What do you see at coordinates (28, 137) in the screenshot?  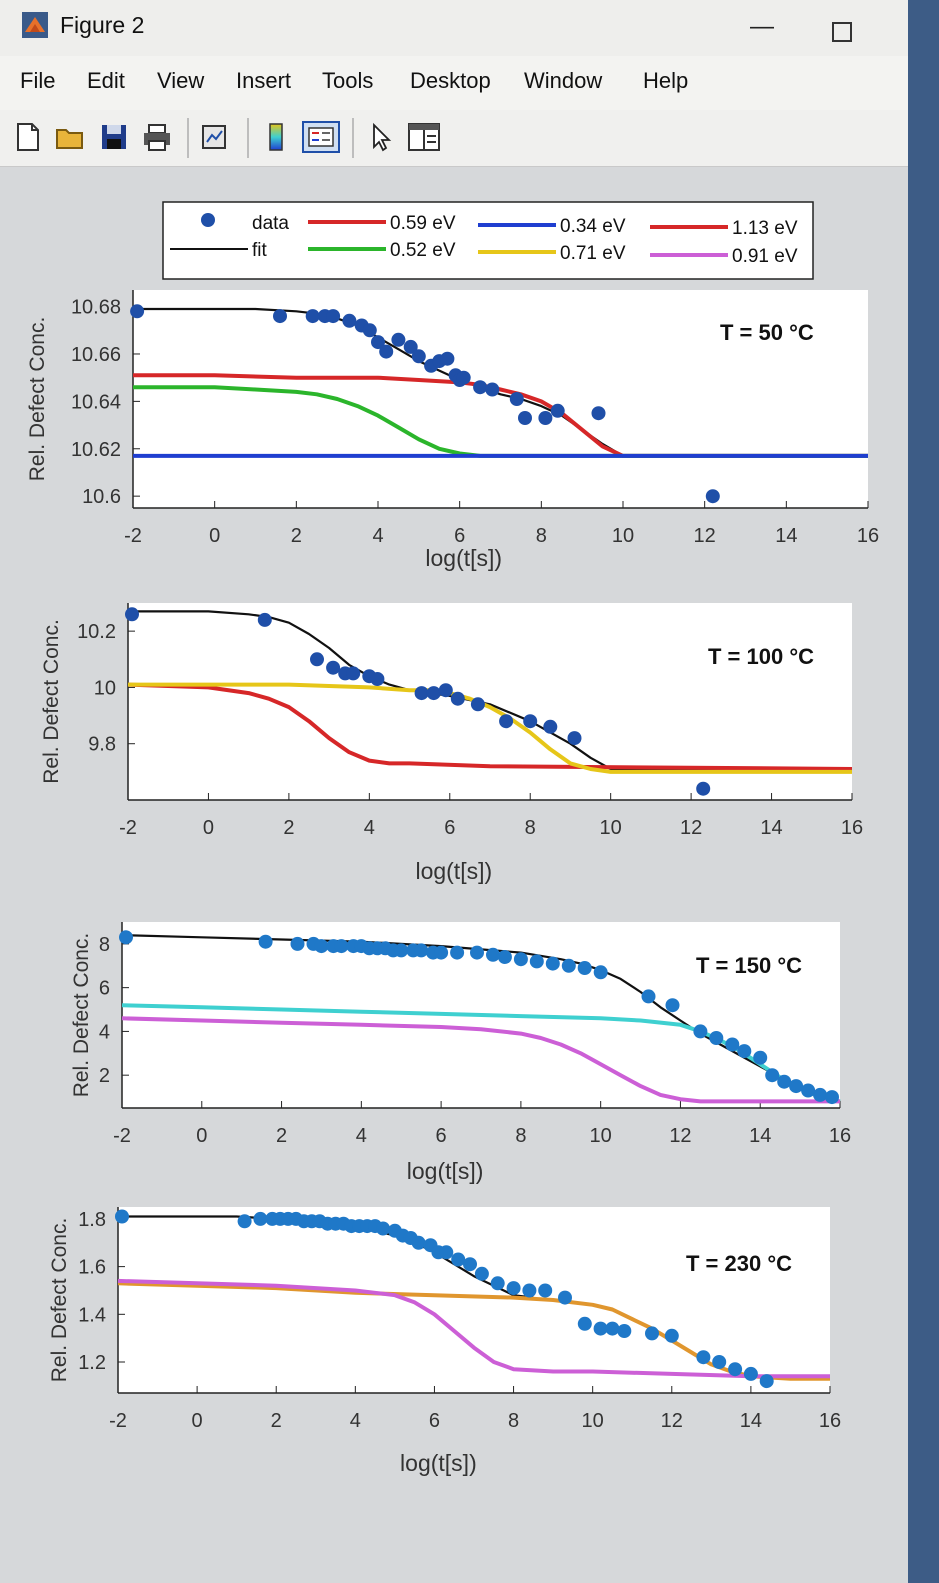 I see `new-figure-icon` at bounding box center [28, 137].